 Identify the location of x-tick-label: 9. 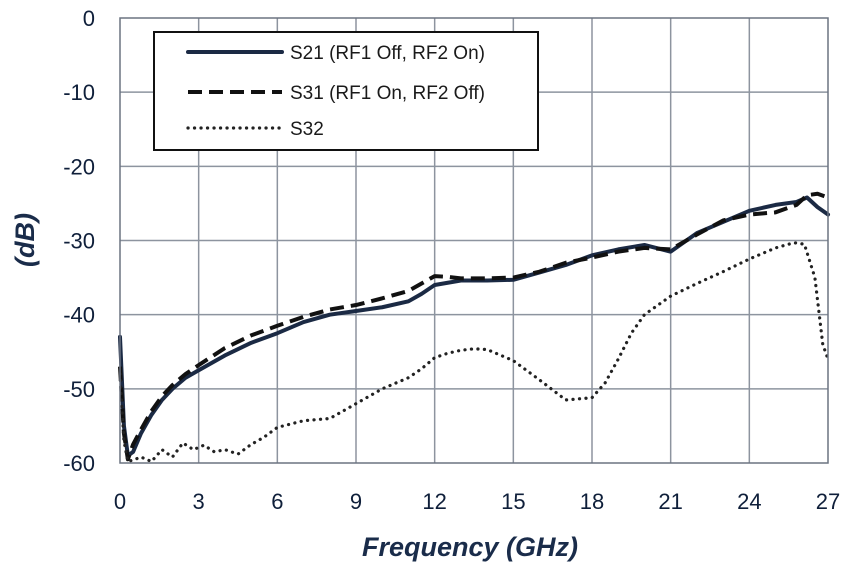
(356, 501).